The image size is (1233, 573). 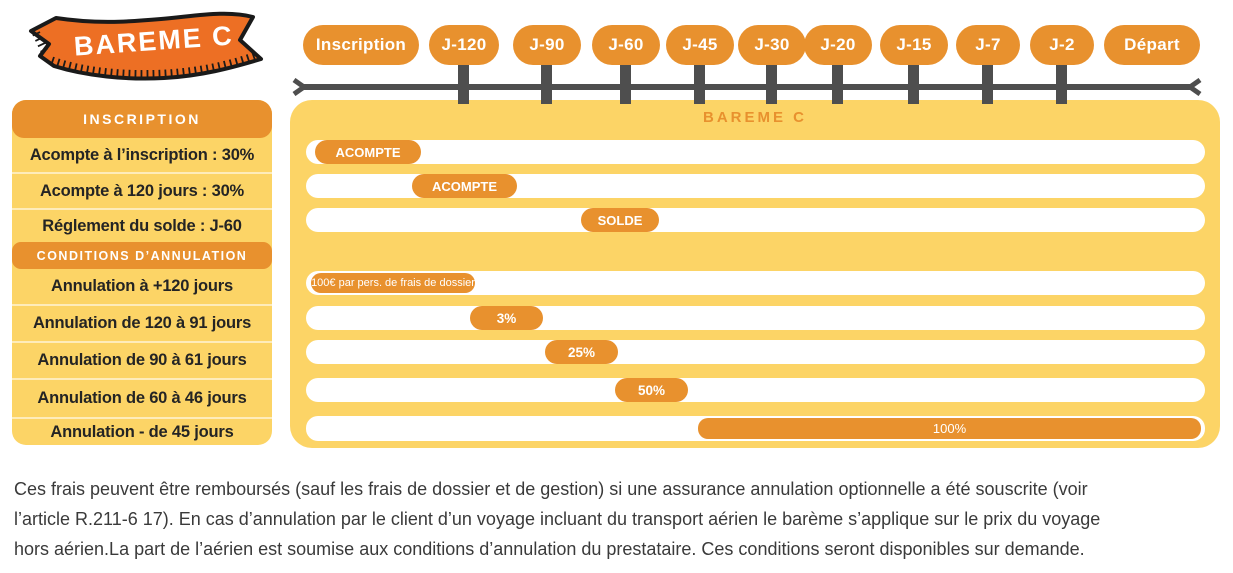 I want to click on chart-bar-segment-solde: SOLDE, so click(x=620, y=220).